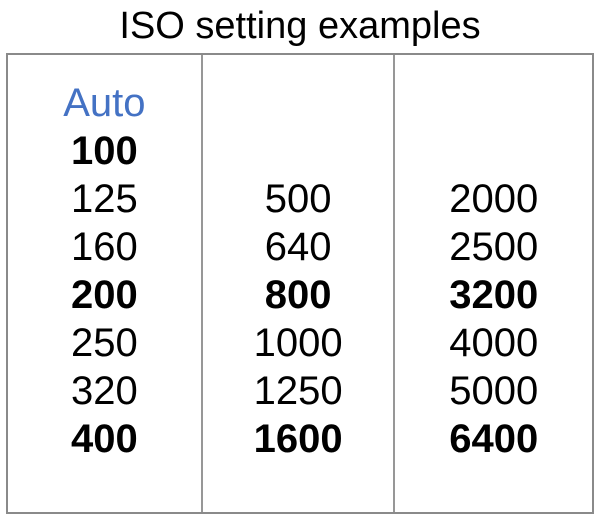 The image size is (600, 521). Describe the element at coordinates (104, 103) in the screenshot. I see `iso-value-auto: Auto` at that location.